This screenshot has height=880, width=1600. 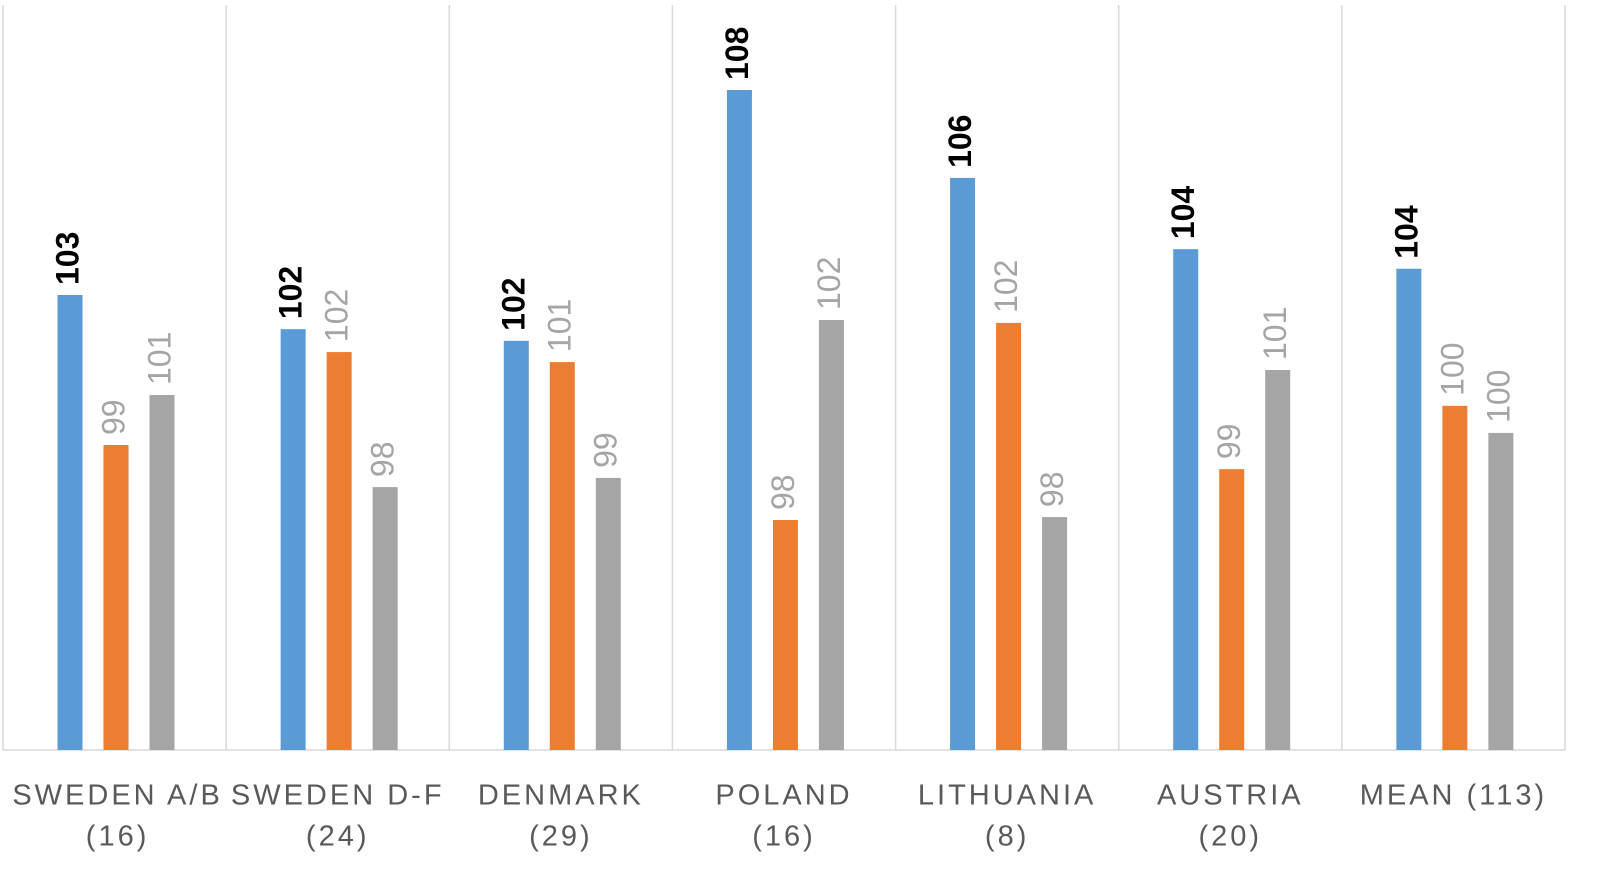 What do you see at coordinates (117, 796) in the screenshot?
I see `x-tick-label: SWEDEN A/B` at bounding box center [117, 796].